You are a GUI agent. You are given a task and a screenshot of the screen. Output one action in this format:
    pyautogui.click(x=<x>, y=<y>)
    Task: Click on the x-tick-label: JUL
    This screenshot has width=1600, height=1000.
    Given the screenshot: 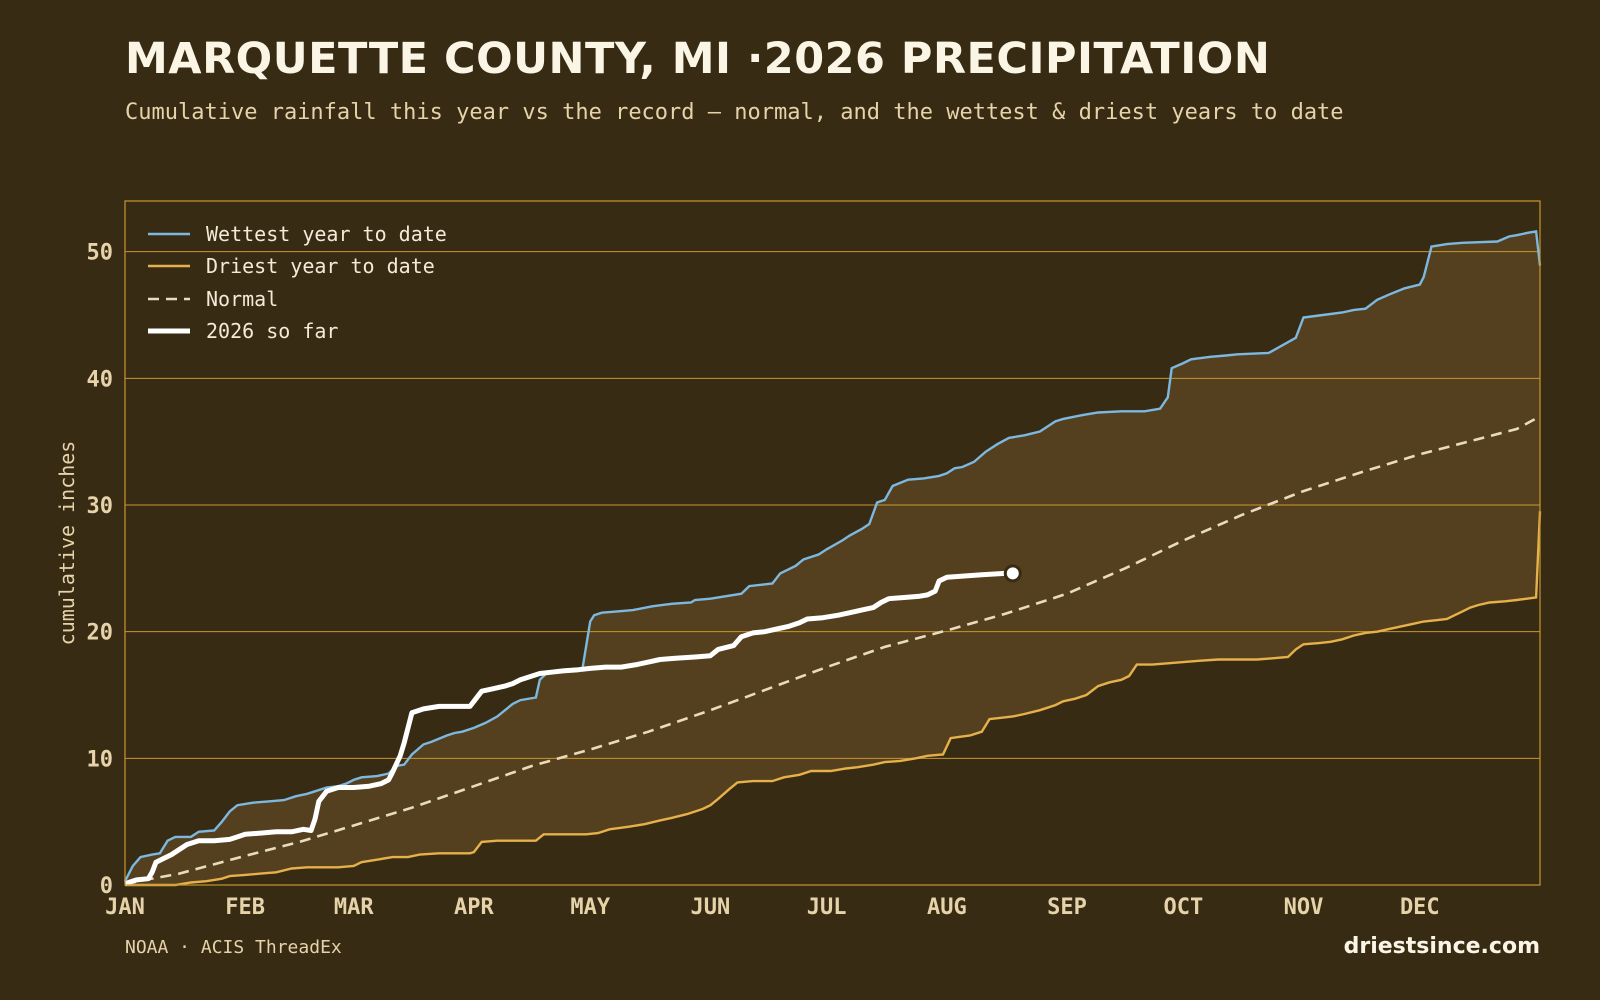 What is the action you would take?
    pyautogui.click(x=827, y=907)
    